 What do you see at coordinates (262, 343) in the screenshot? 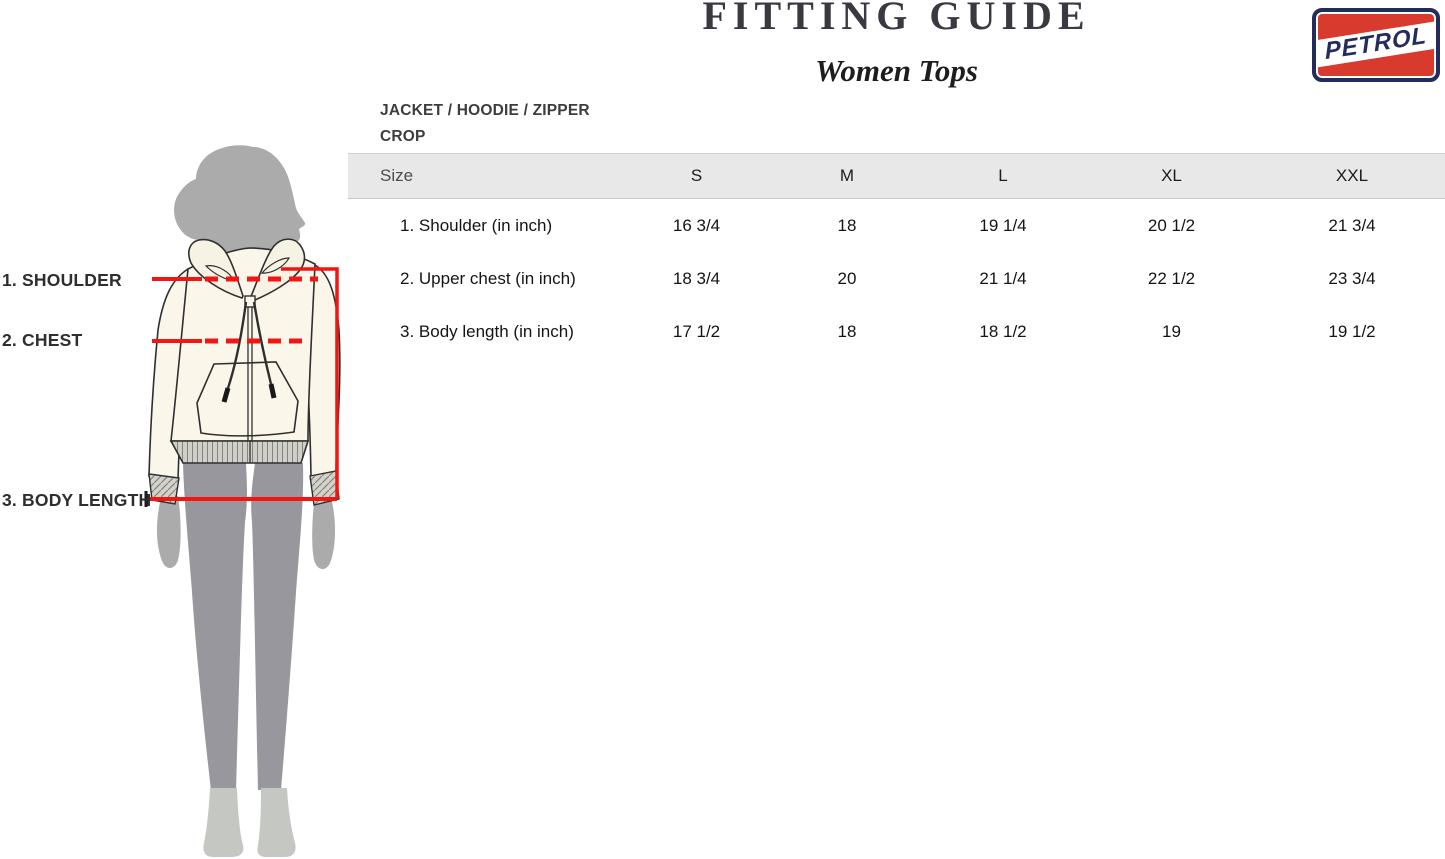
I see `drawstring-right` at bounding box center [262, 343].